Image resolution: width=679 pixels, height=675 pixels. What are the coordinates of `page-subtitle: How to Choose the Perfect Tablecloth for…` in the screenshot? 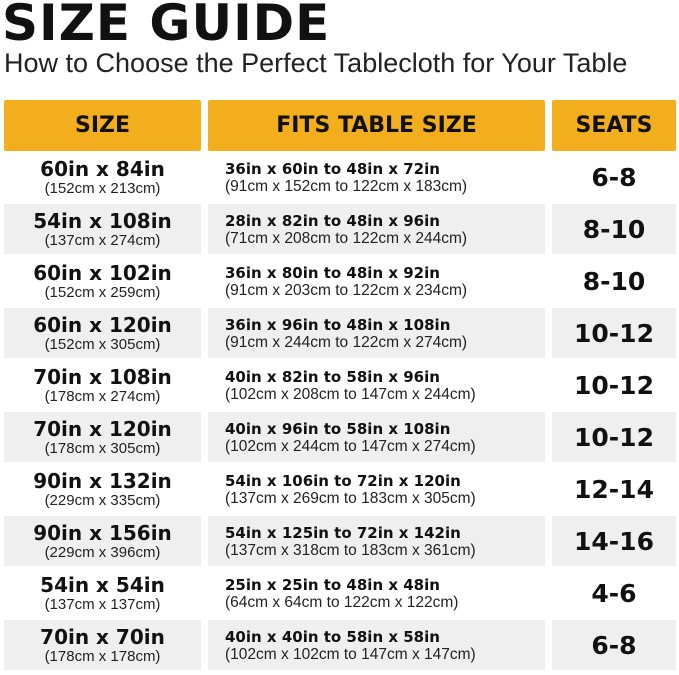 It's located at (316, 63).